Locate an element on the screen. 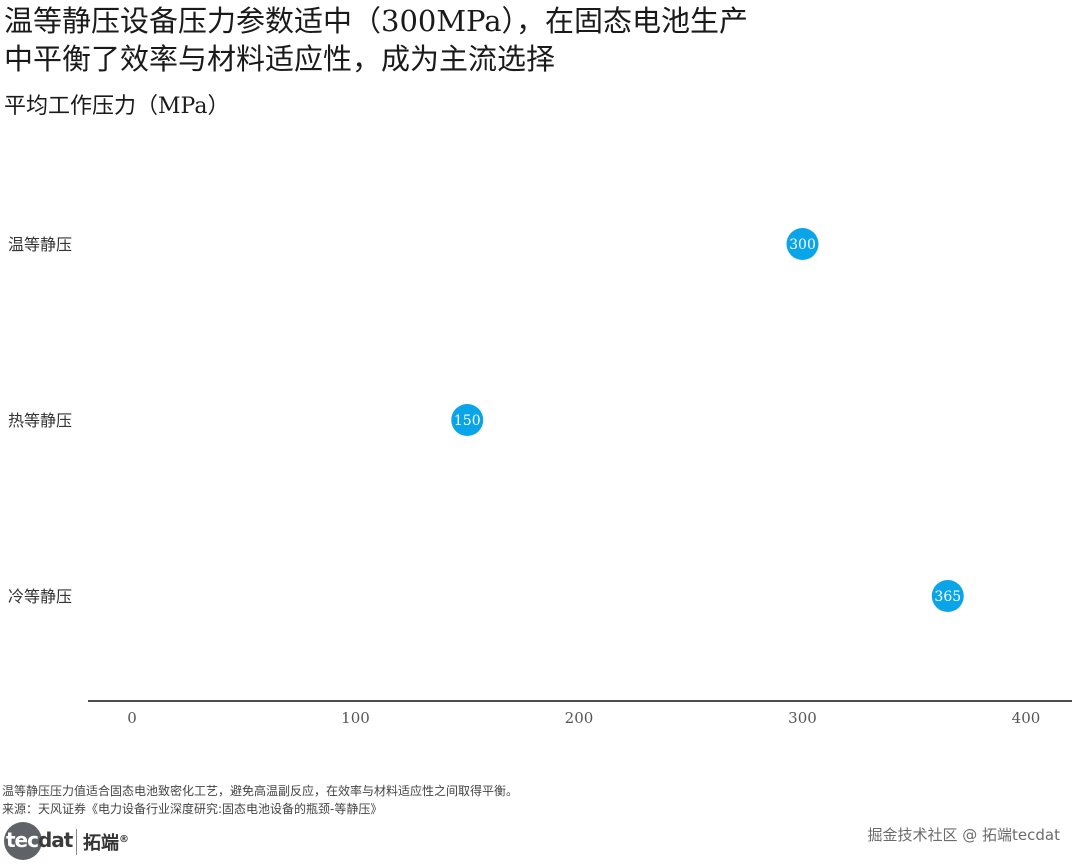  tecdat-logo-mark: tecdat is located at coordinates (38, 842).